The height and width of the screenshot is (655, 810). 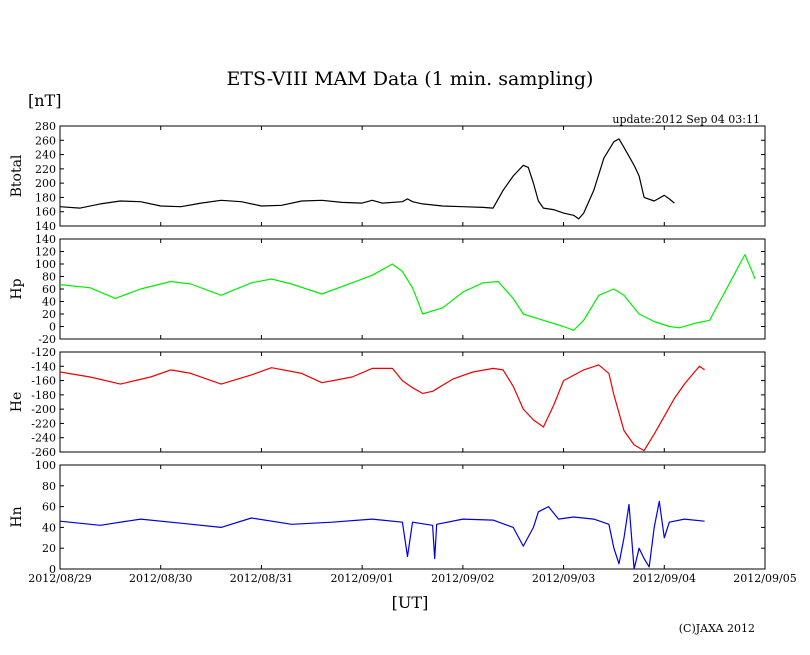 What do you see at coordinates (43, 352) in the screenshot?
I see `y-tick-label: -120` at bounding box center [43, 352].